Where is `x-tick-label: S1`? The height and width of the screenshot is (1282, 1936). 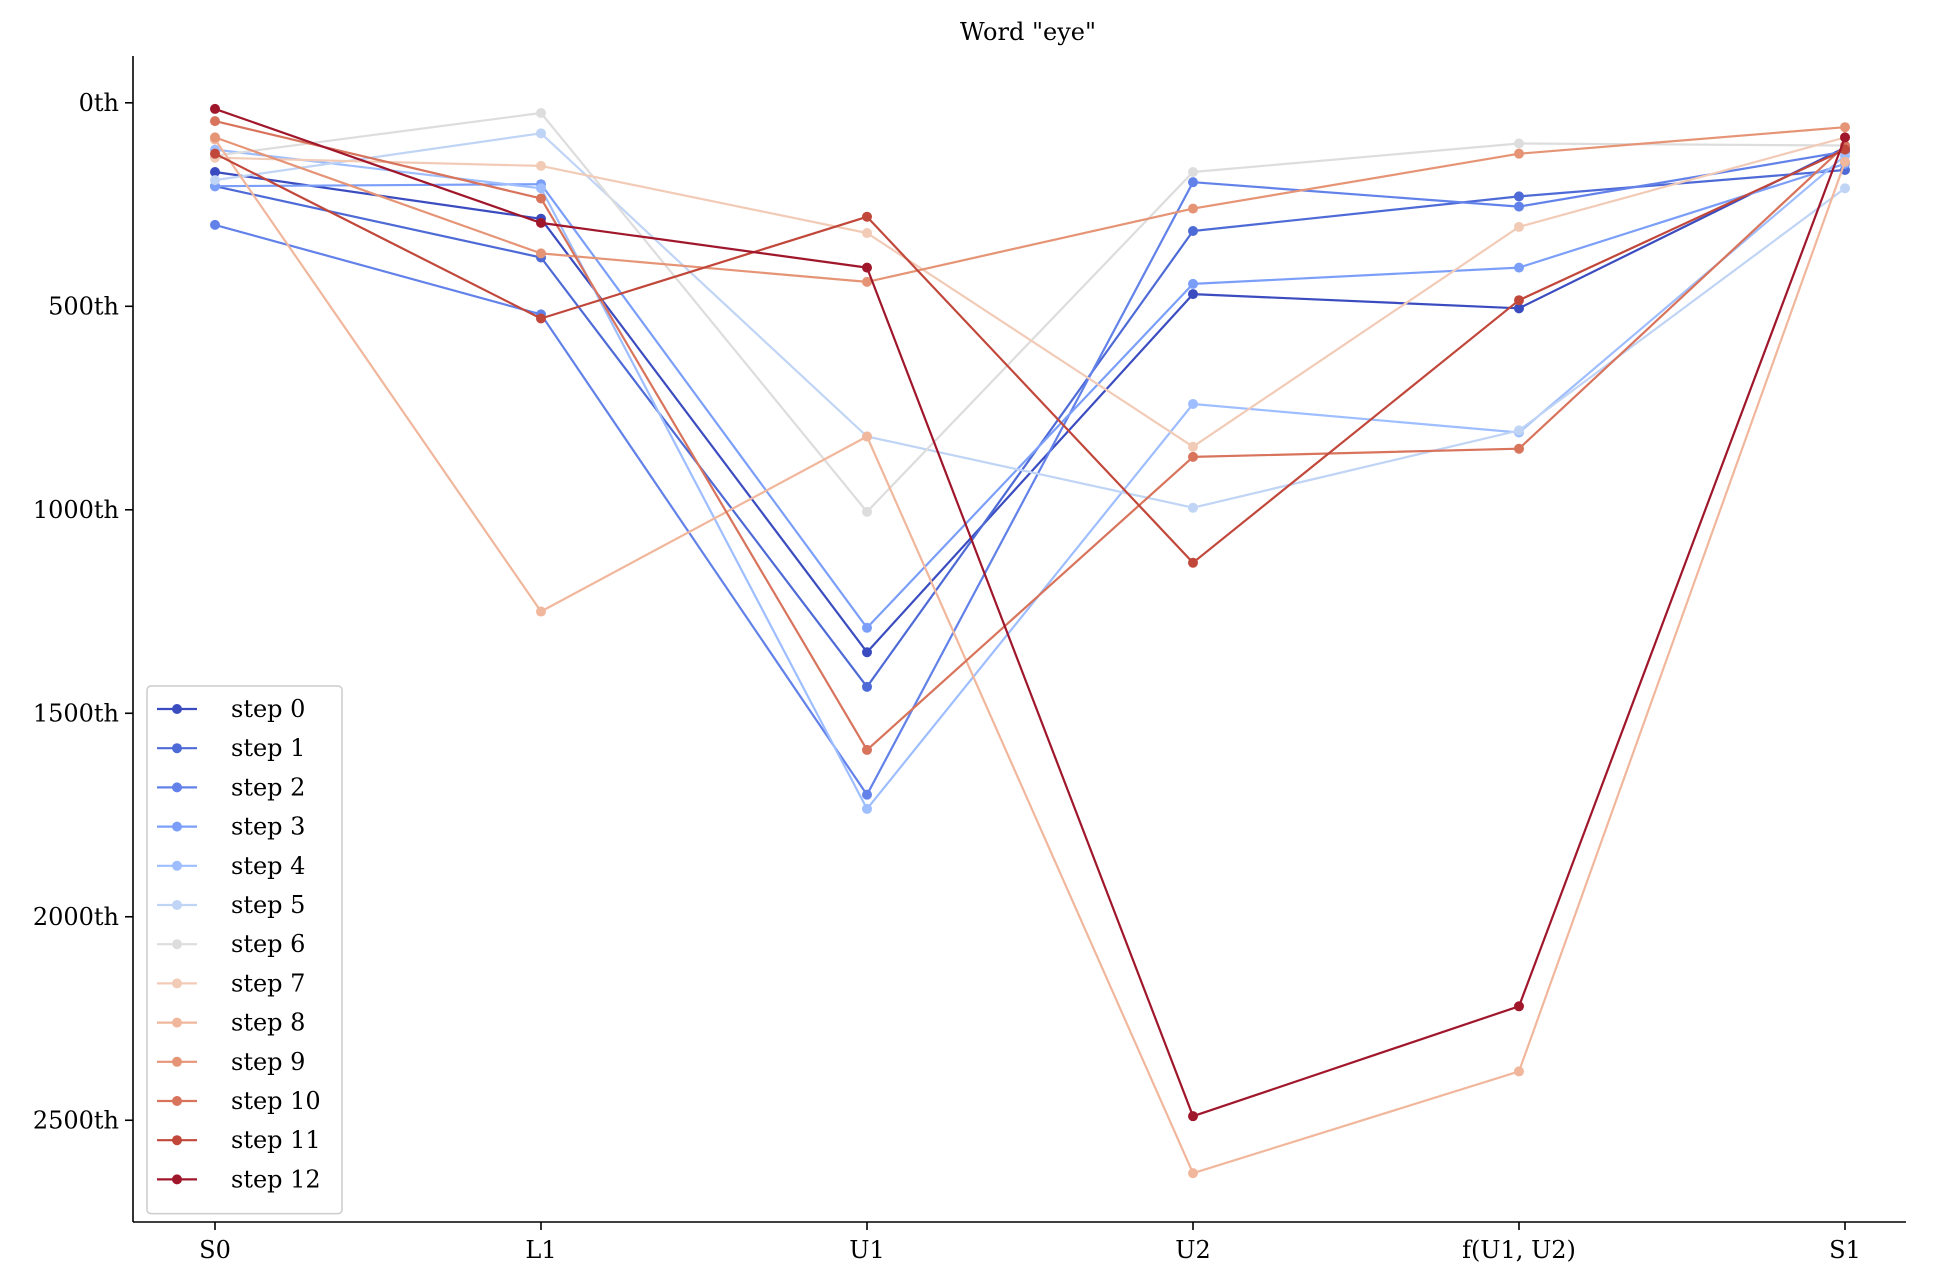 x-tick-label: S1 is located at coordinates (1845, 1250).